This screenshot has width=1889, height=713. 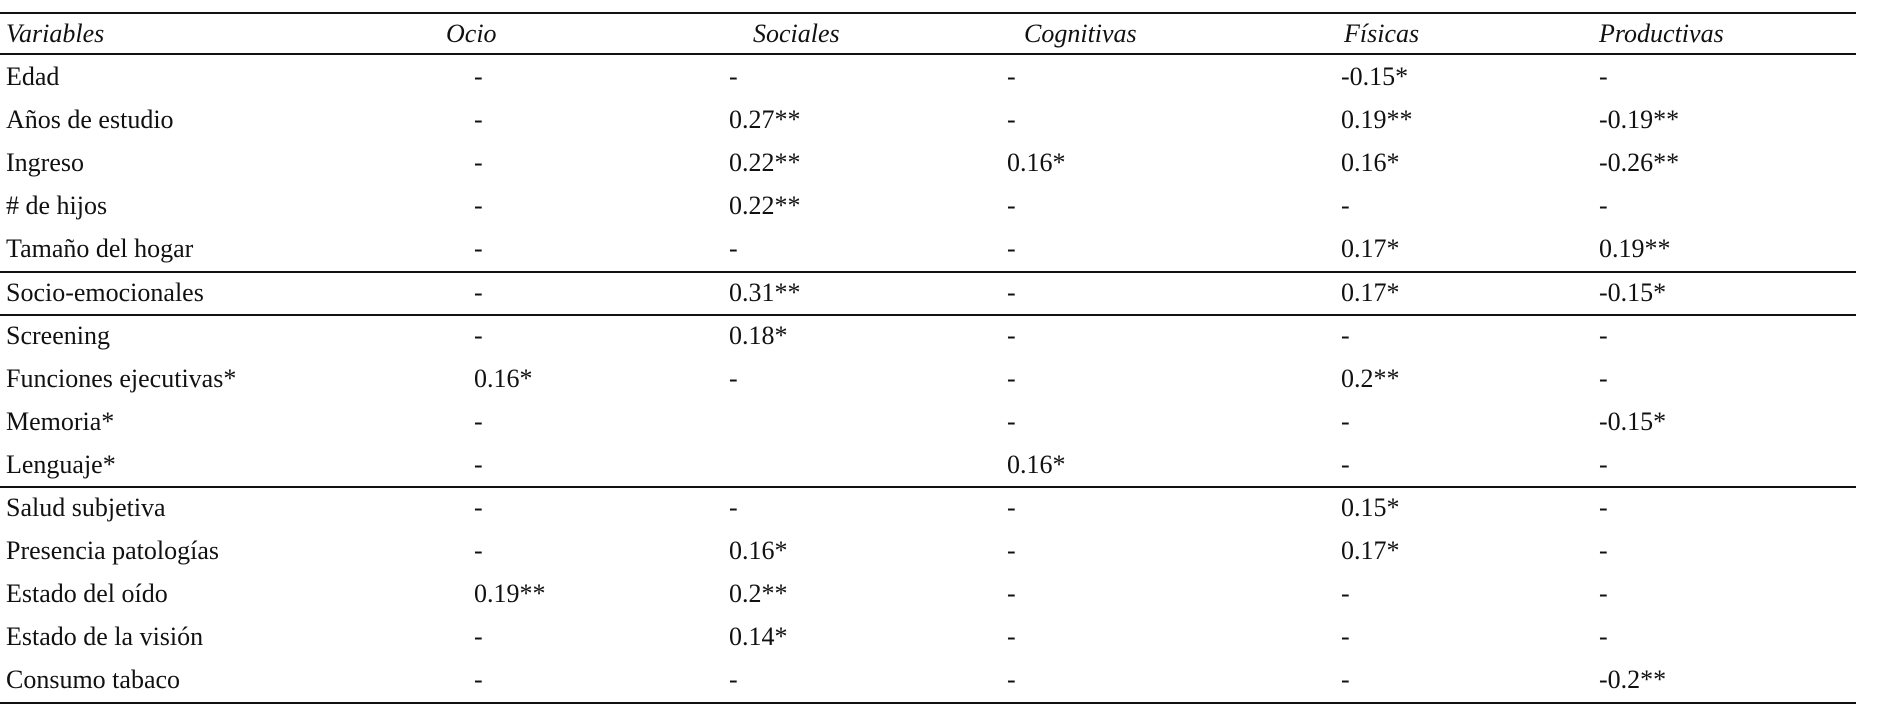 What do you see at coordinates (86, 507) in the screenshot?
I see `row-label: Salud subjetiva` at bounding box center [86, 507].